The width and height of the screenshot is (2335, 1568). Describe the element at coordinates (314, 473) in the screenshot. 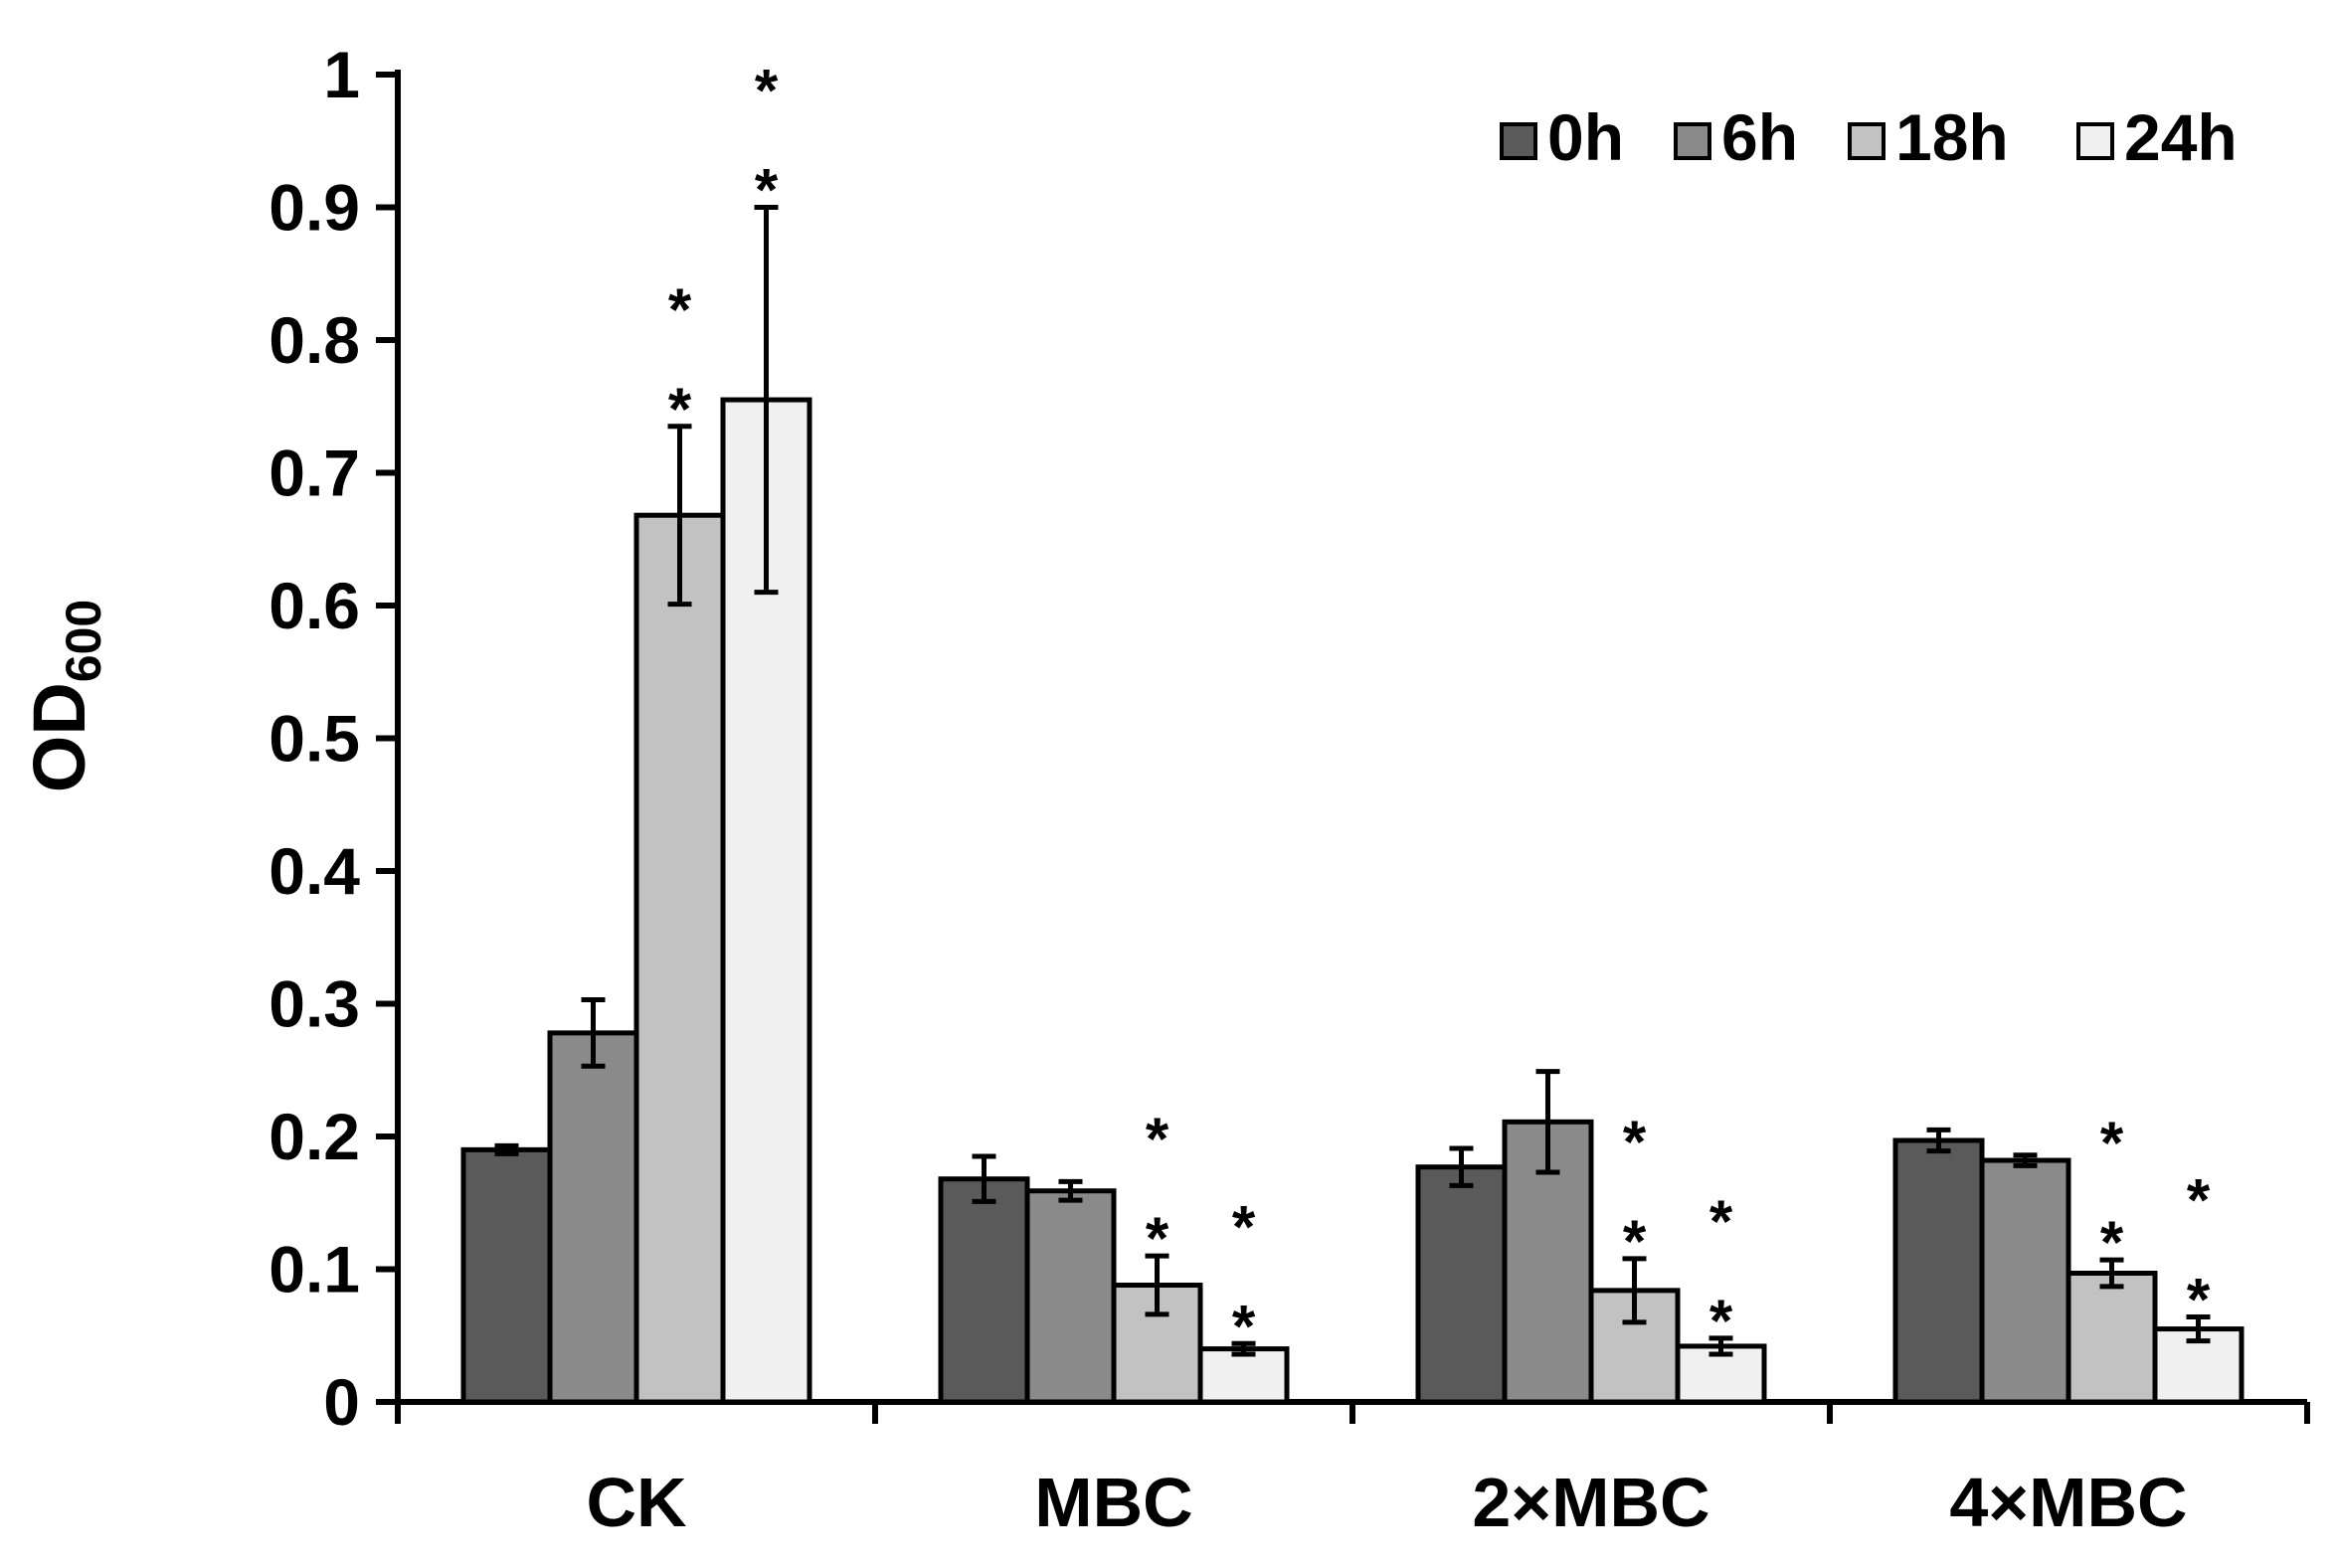

I see `y-tick-label: 0.7` at that location.